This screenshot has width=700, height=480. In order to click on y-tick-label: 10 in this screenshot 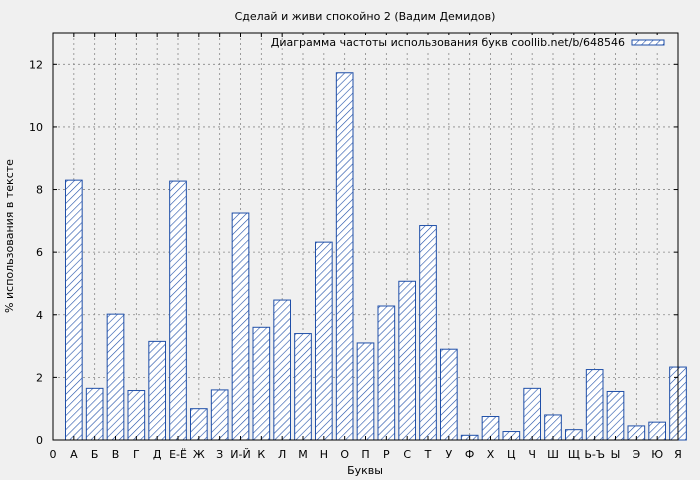, I will do `click(36, 127)`.